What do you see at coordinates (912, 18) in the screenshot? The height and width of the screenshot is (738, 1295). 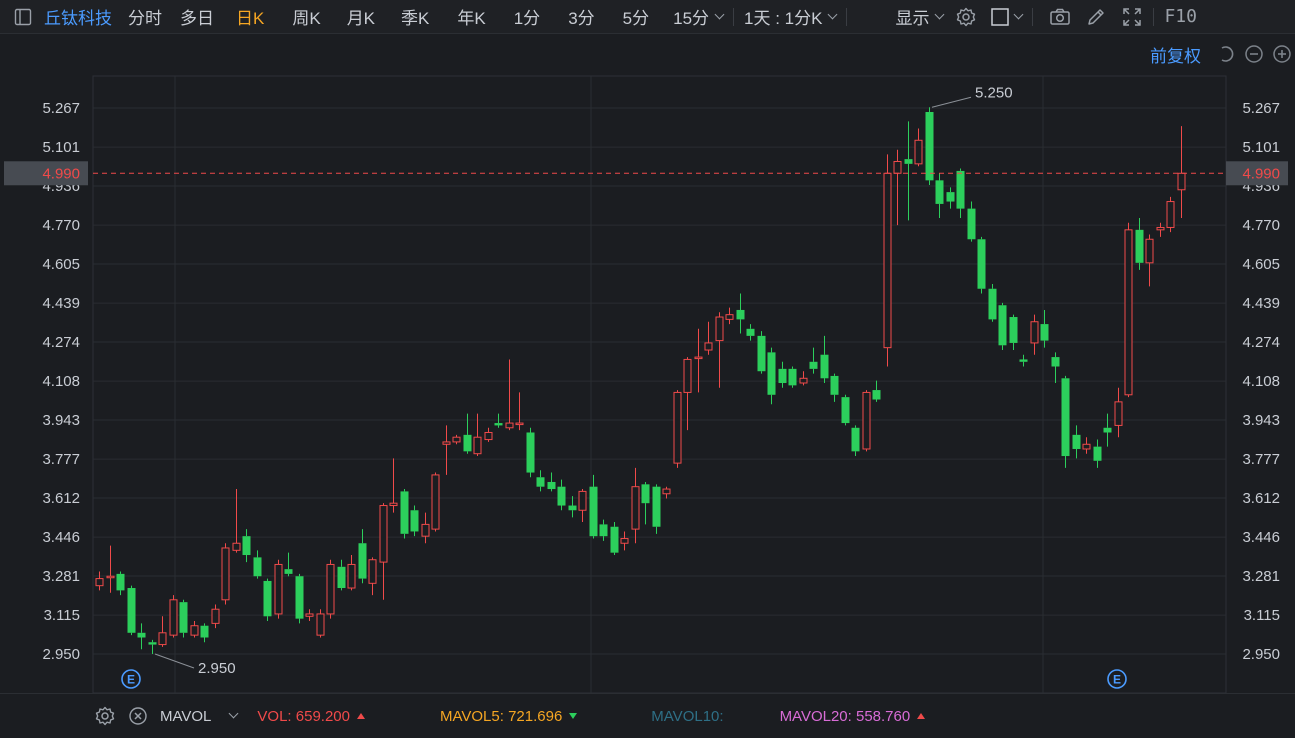 I see `display-menu: 显示` at bounding box center [912, 18].